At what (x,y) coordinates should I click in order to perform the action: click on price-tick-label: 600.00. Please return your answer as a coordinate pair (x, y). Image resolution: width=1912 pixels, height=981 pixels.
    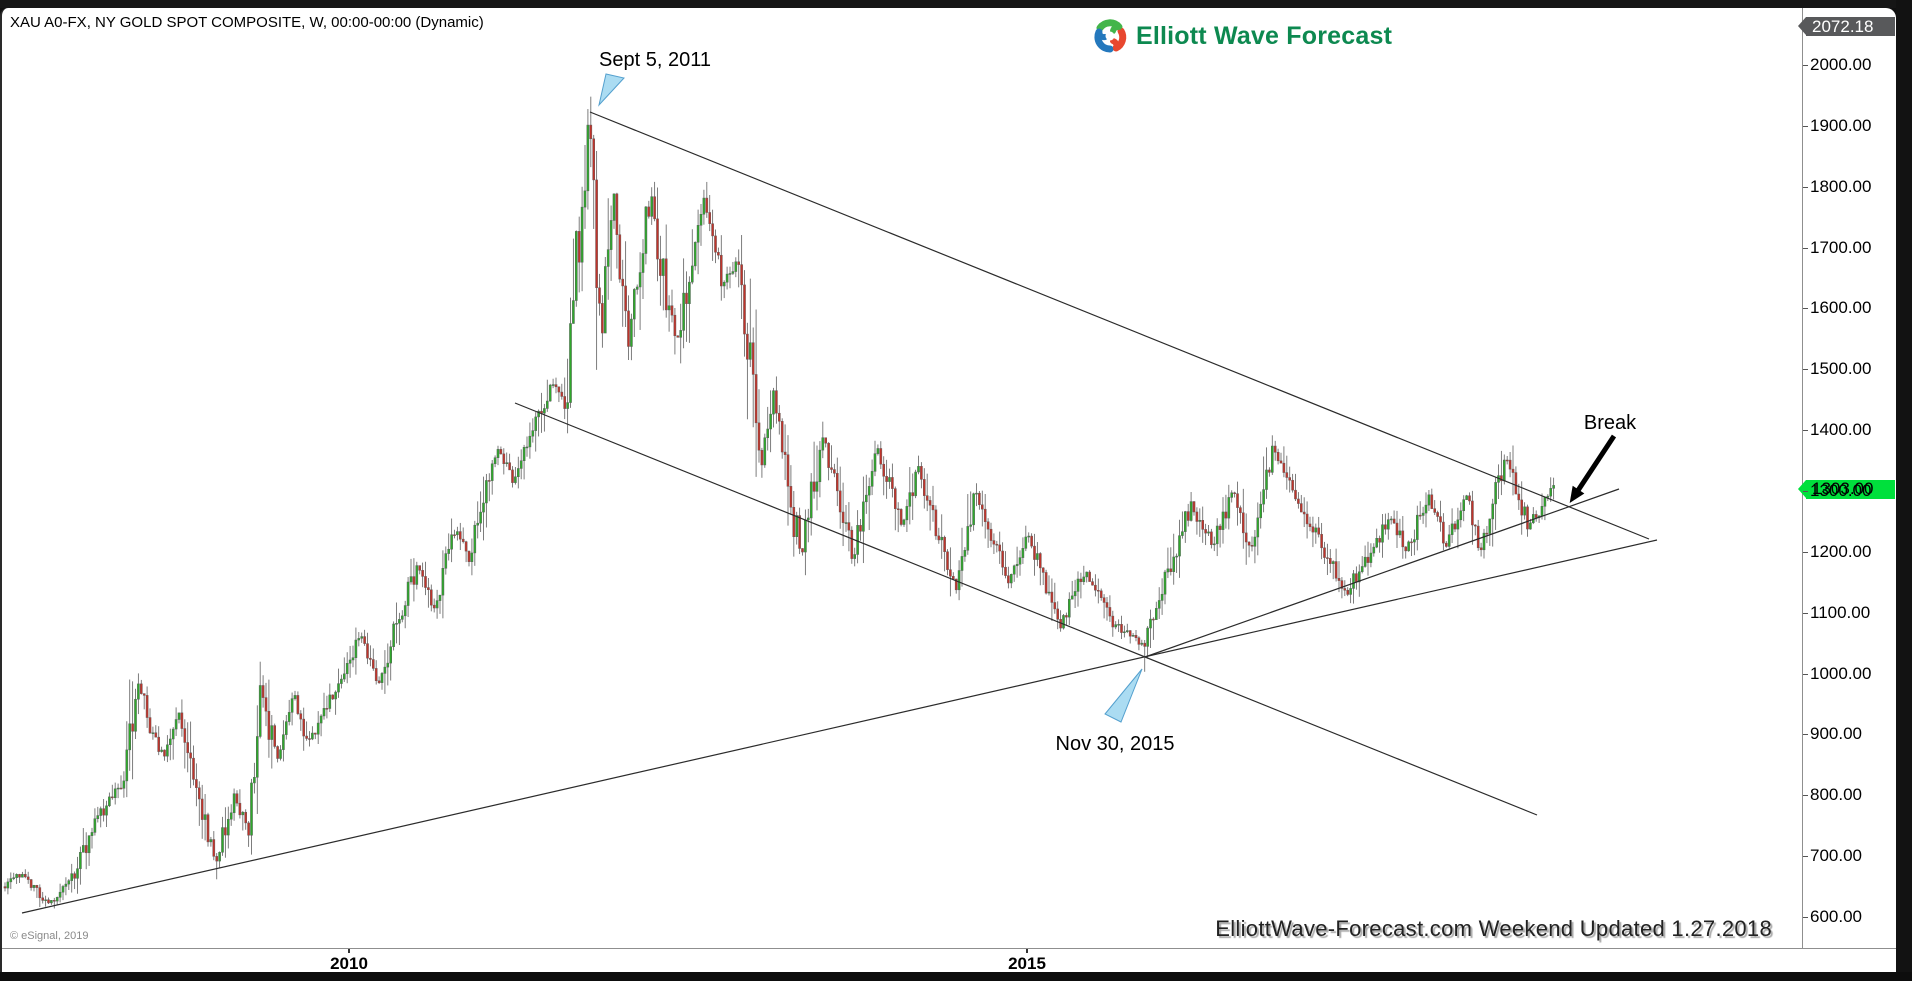
    Looking at the image, I should click on (1836, 917).